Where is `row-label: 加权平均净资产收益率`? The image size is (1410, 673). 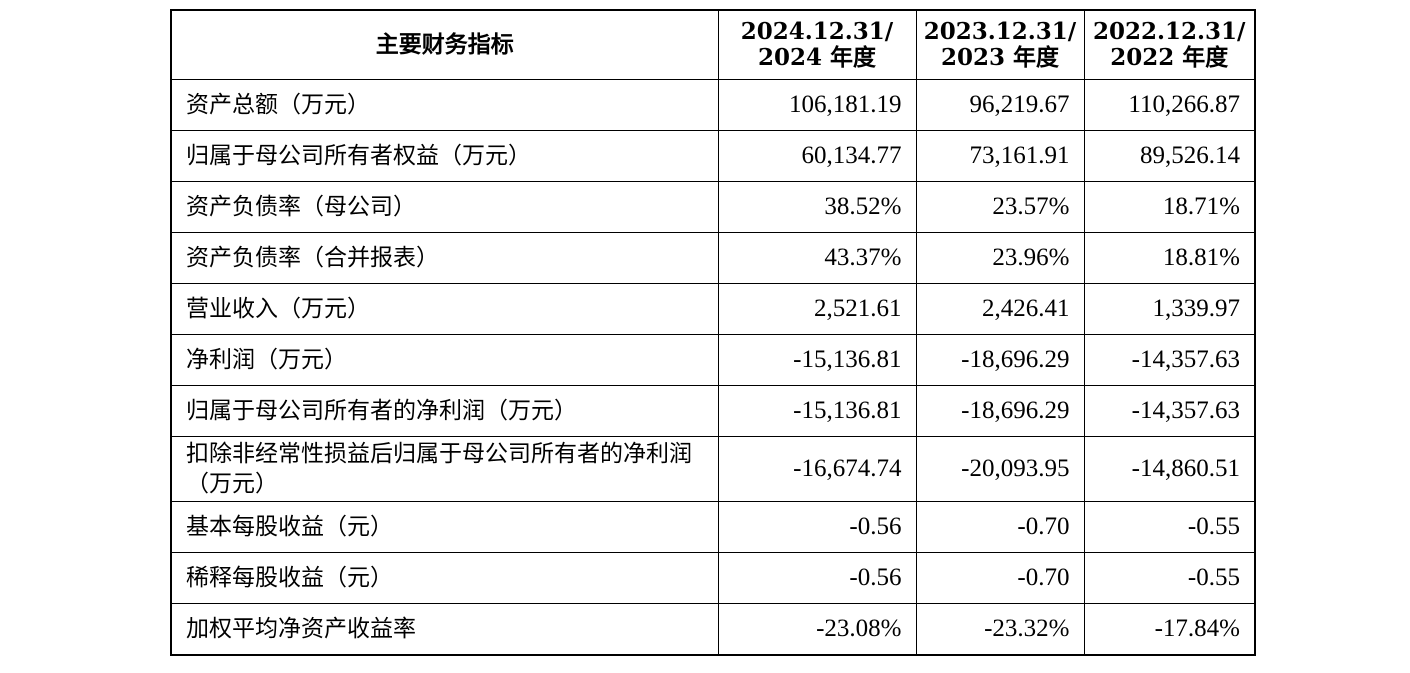
row-label: 加权平均净资产收益率 is located at coordinates (444, 629).